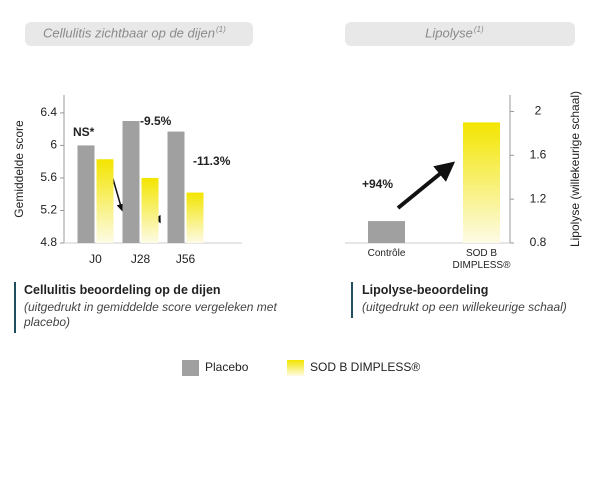  What do you see at coordinates (365, 367) in the screenshot?
I see `legend-label: SOD B DIMPLESS®` at bounding box center [365, 367].